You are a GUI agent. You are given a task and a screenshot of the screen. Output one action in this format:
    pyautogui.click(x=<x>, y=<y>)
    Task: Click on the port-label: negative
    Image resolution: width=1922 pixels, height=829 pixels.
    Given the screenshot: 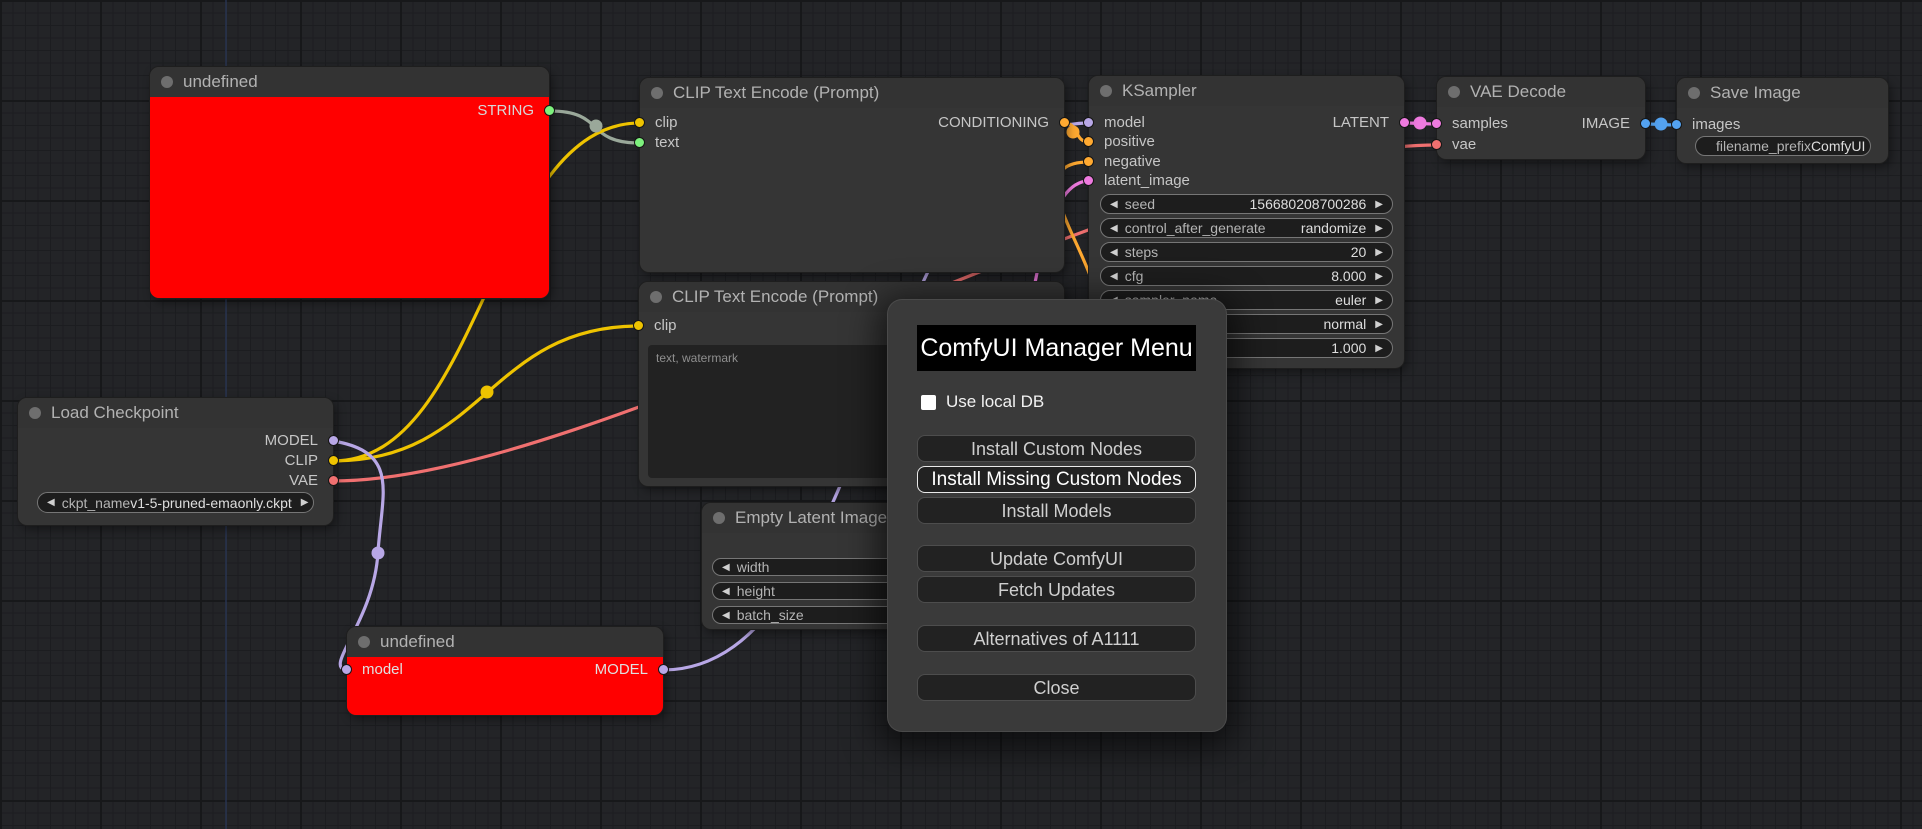 What is the action you would take?
    pyautogui.click(x=1132, y=161)
    